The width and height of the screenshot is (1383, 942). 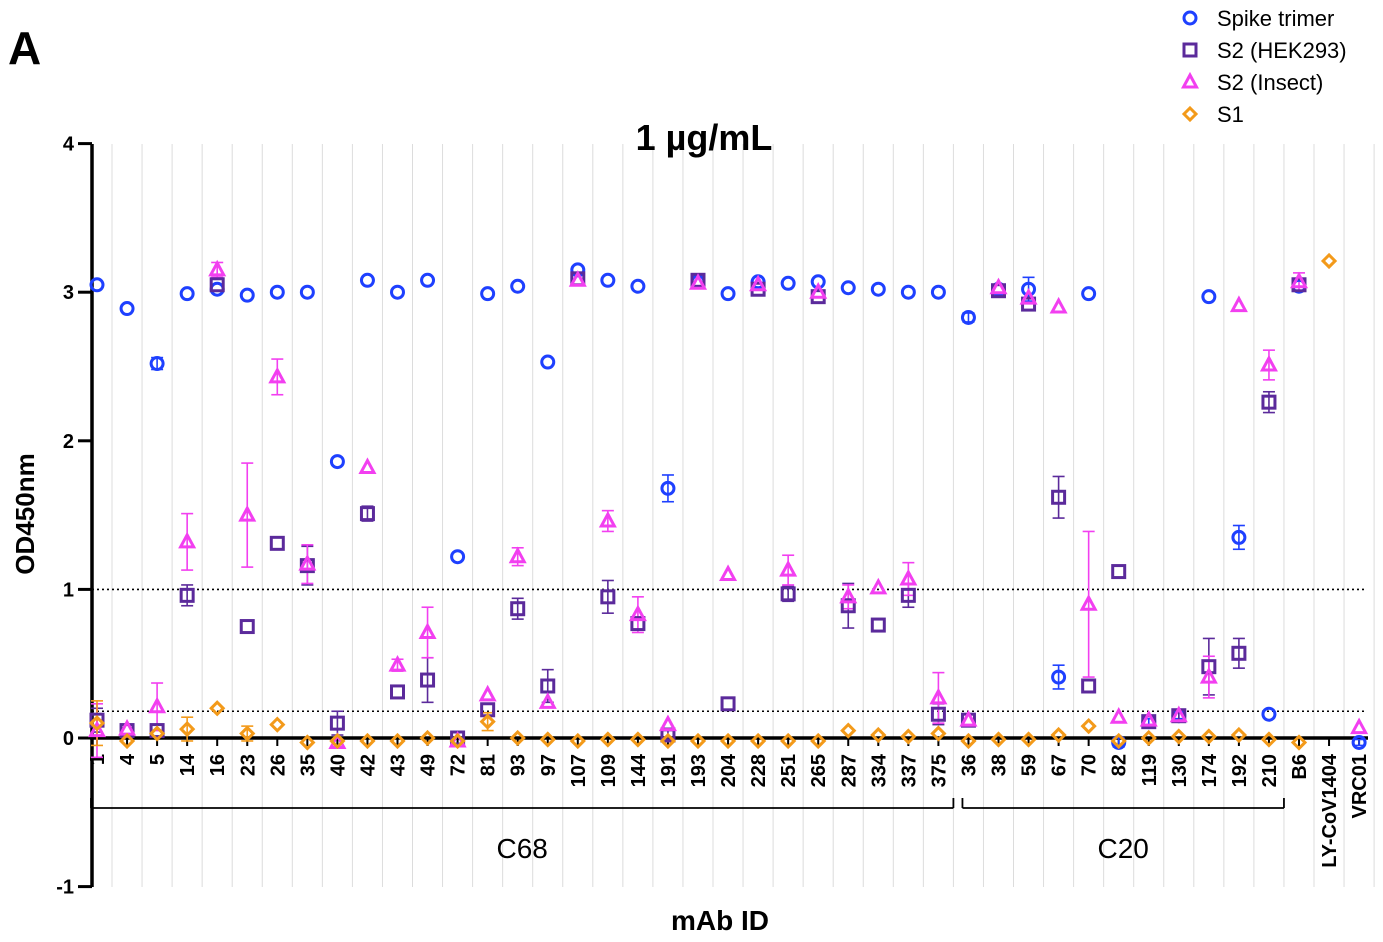 What do you see at coordinates (1000, 765) in the screenshot?
I see `x-tick-label: 38` at bounding box center [1000, 765].